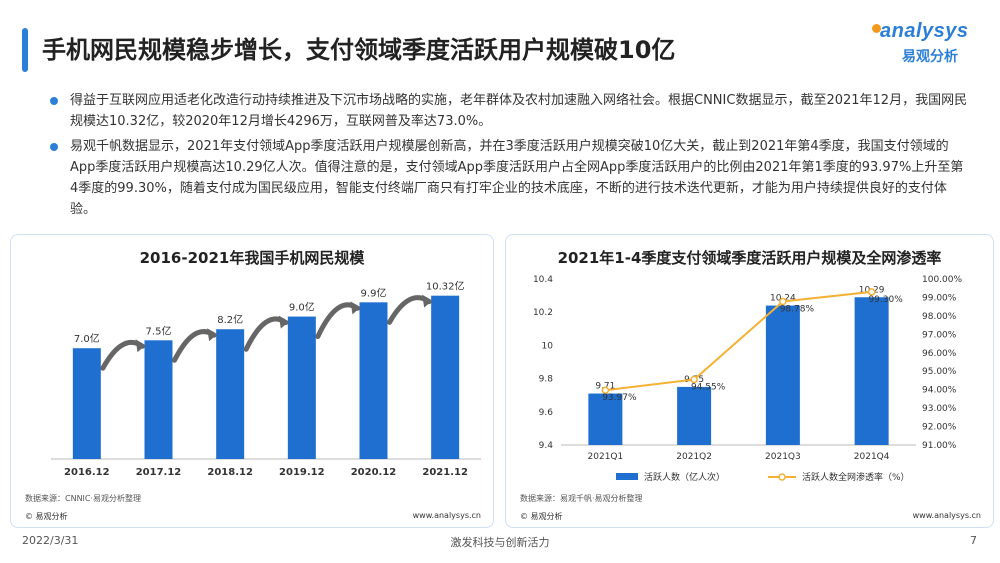 The height and width of the screenshot is (563, 1000). Describe the element at coordinates (856, 477) in the screenshot. I see `legend-line-label: 活跃人数全网渗透率（%）` at that location.